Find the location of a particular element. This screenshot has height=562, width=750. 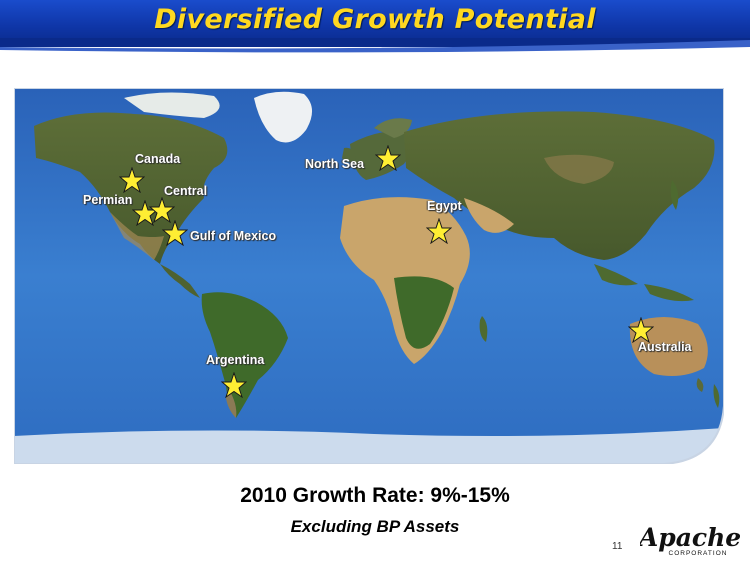

svg-text: CORPORATION is located at coordinates (698, 553).